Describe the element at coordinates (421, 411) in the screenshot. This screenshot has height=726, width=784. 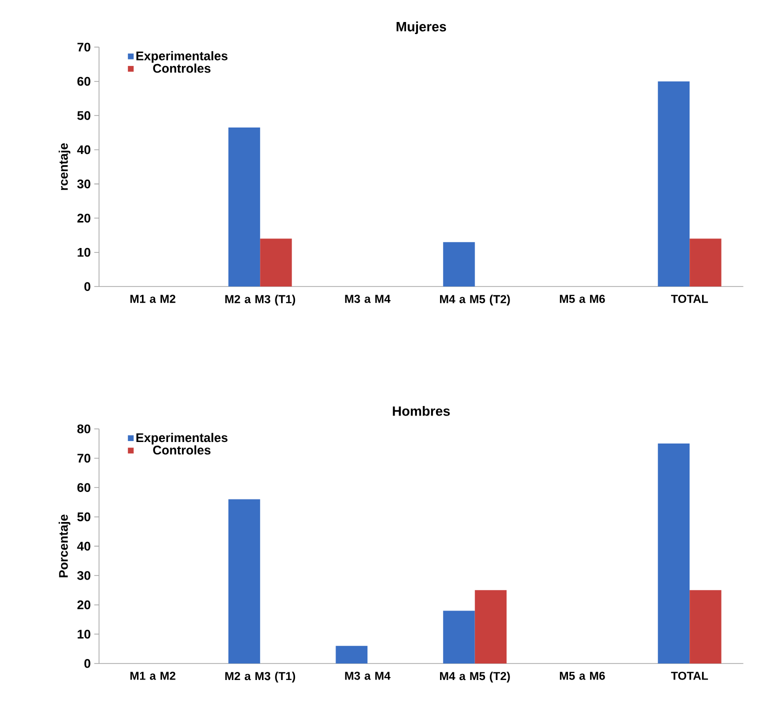
I see `chart-title: Hombres` at that location.